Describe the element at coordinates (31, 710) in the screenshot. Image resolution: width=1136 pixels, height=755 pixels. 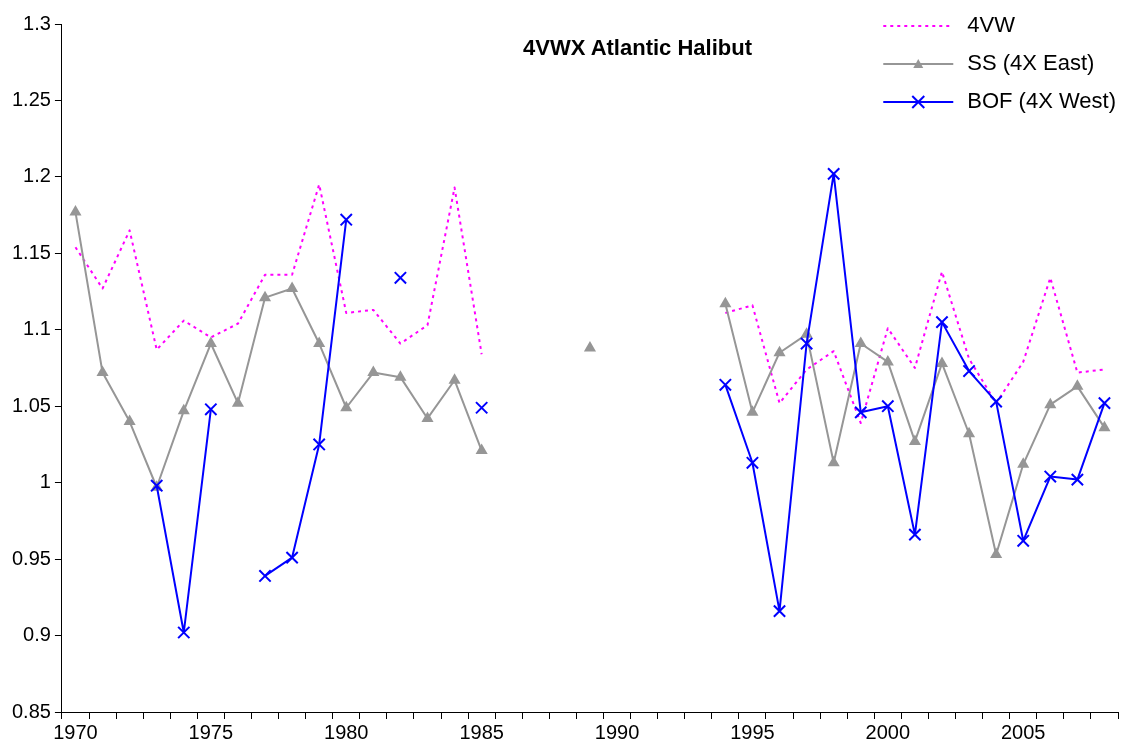
I see `y-tick-label: 0.85` at that location.